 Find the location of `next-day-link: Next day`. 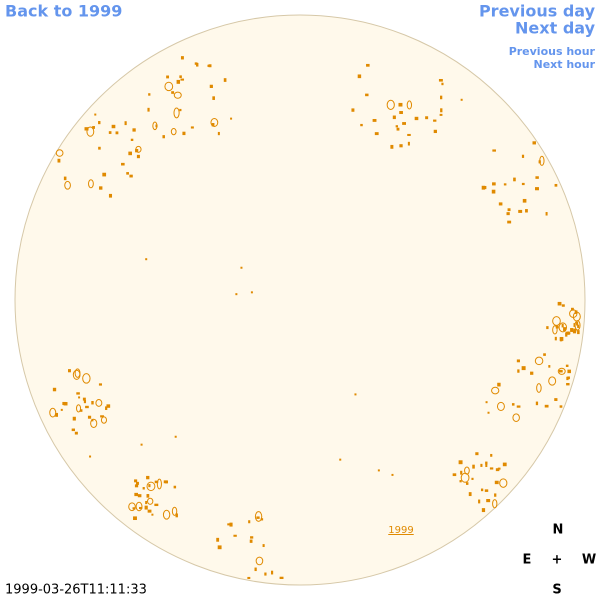

next-day-link: Next day is located at coordinates (555, 28).